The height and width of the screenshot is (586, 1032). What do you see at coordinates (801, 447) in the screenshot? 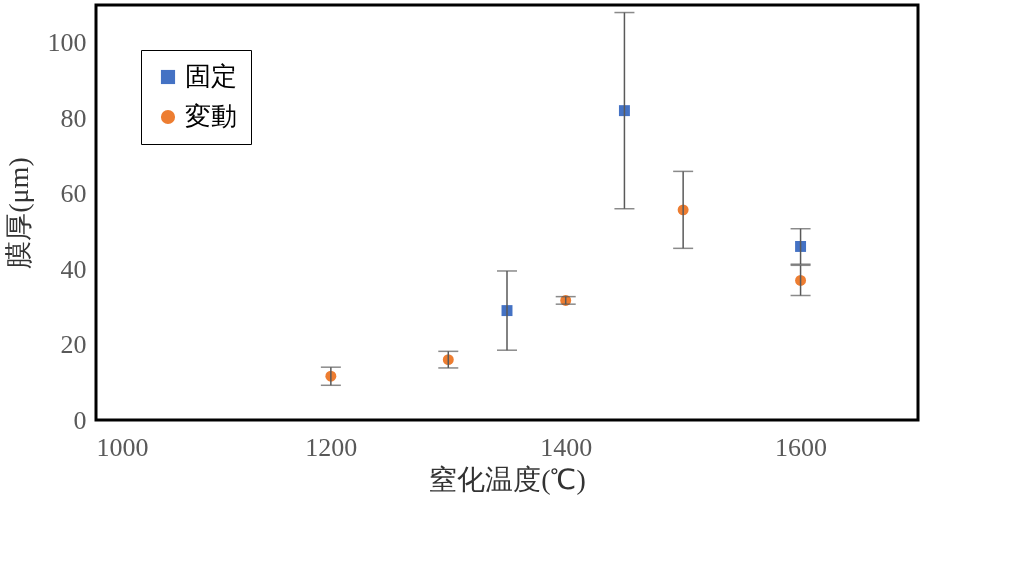
I see `x-tick-label: 1600` at bounding box center [801, 447].